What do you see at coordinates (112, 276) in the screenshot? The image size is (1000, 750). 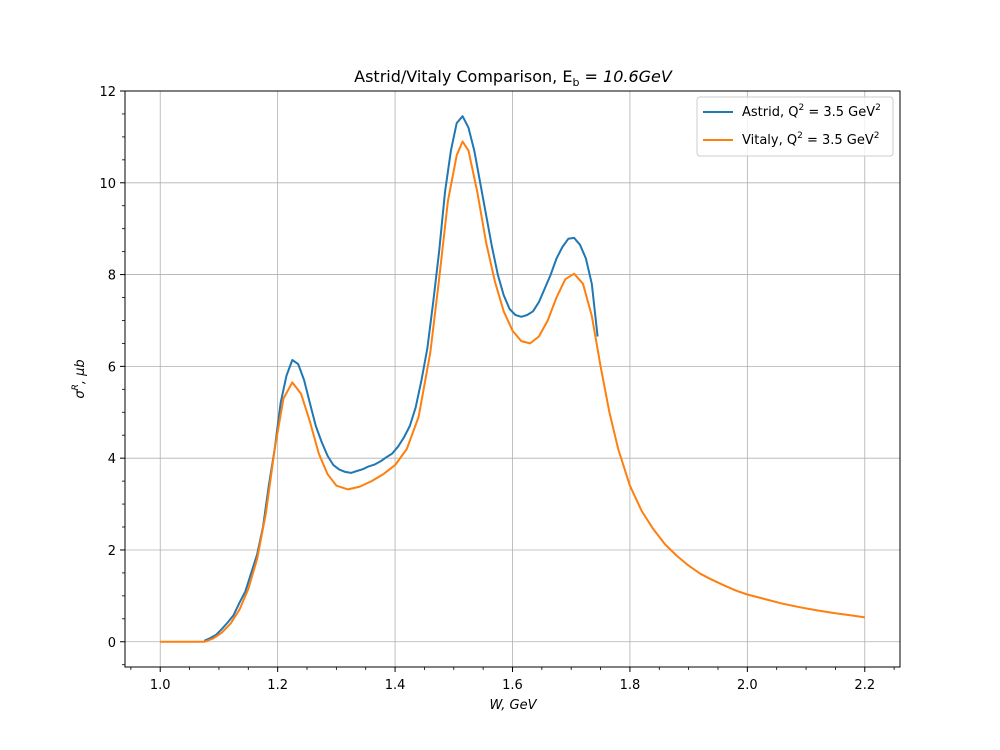 I see `y-tick-label: 8` at bounding box center [112, 276].